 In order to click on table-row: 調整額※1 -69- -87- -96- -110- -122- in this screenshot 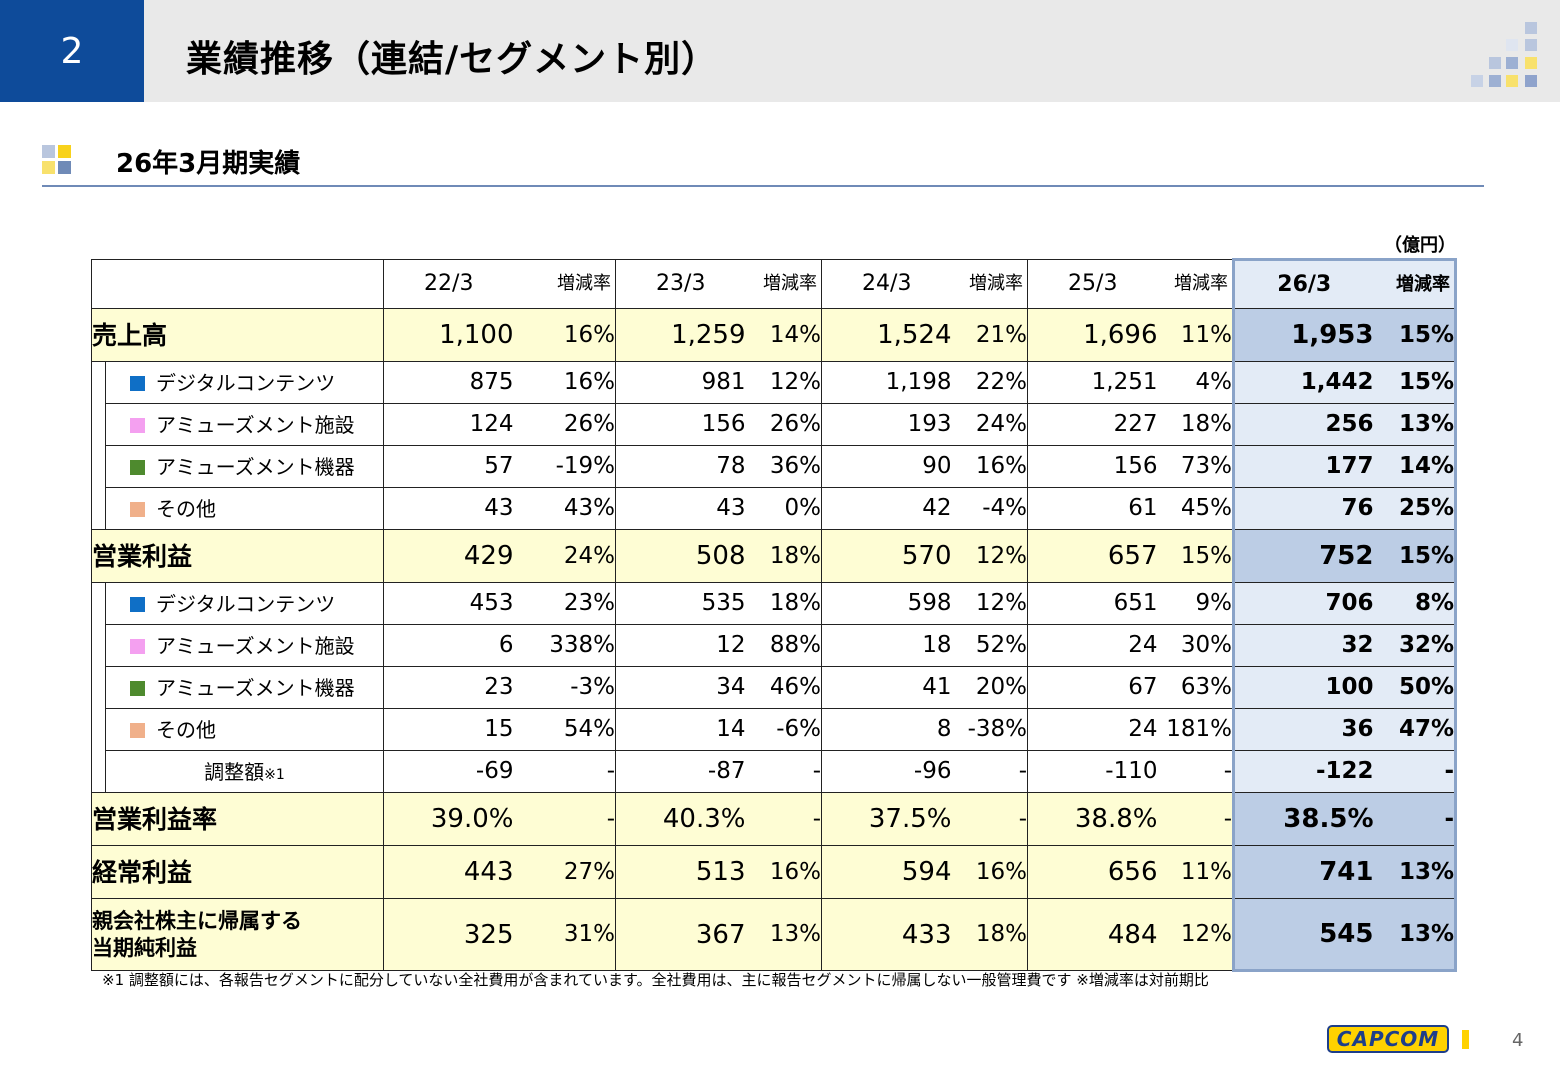, I will do `click(774, 771)`.